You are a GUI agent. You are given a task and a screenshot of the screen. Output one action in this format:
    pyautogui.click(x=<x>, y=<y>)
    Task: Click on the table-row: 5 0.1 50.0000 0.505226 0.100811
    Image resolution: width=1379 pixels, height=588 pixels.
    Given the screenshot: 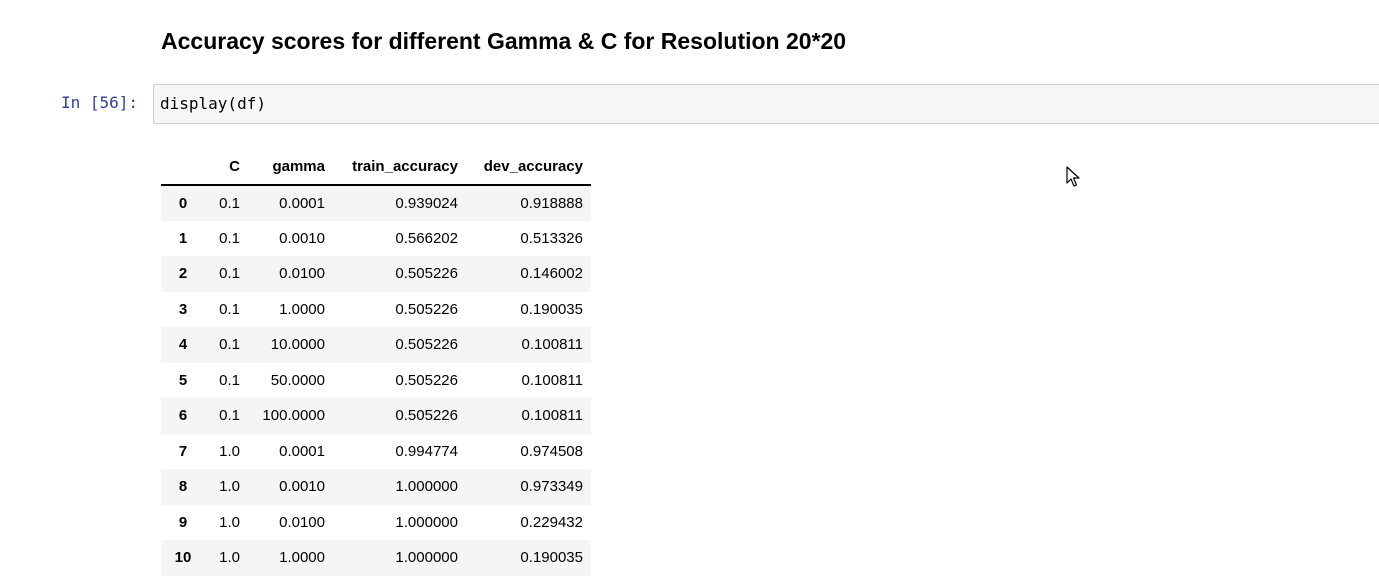 What is the action you would take?
    pyautogui.click(x=376, y=381)
    